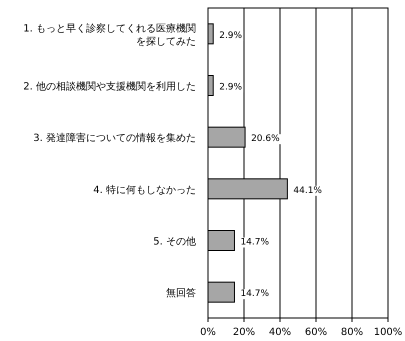  Describe the element at coordinates (144, 190) in the screenshot. I see `y-tick-label: 4. 特に何もしなかった` at that location.